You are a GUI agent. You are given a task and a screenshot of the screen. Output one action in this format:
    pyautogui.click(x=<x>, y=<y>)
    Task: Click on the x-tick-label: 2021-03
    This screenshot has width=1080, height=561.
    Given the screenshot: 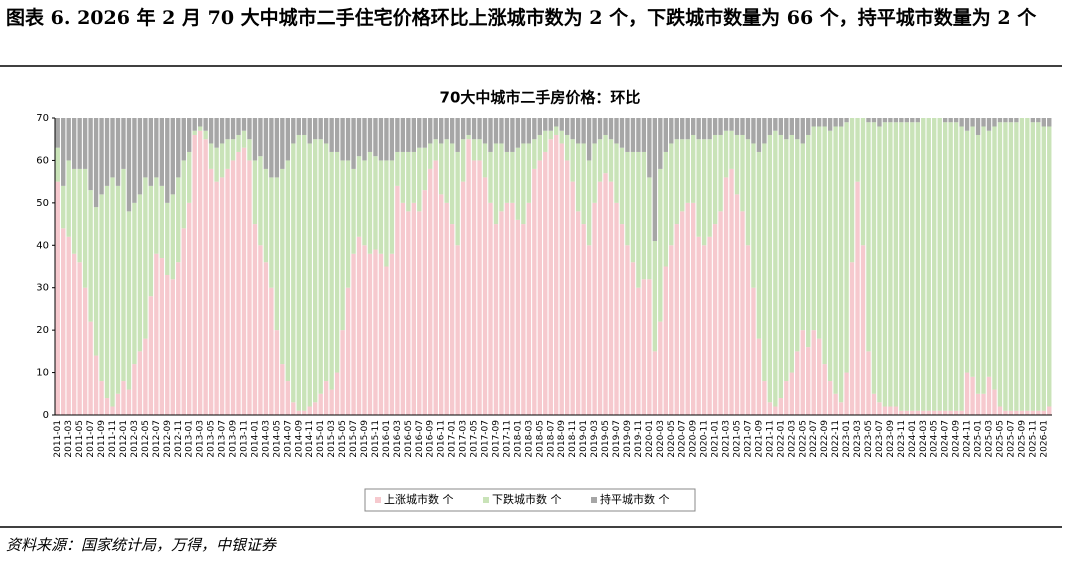 What is the action you would take?
    pyautogui.click(x=727, y=439)
    